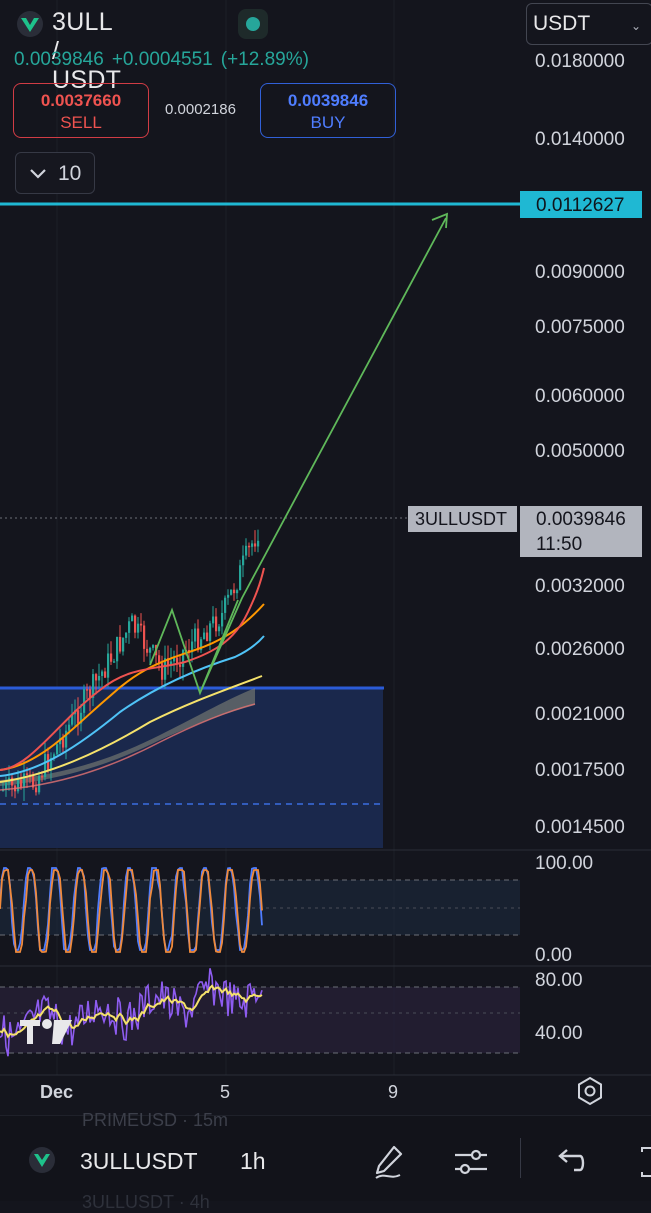  Describe the element at coordinates (81, 122) in the screenshot. I see `sell-label: SELL` at that location.